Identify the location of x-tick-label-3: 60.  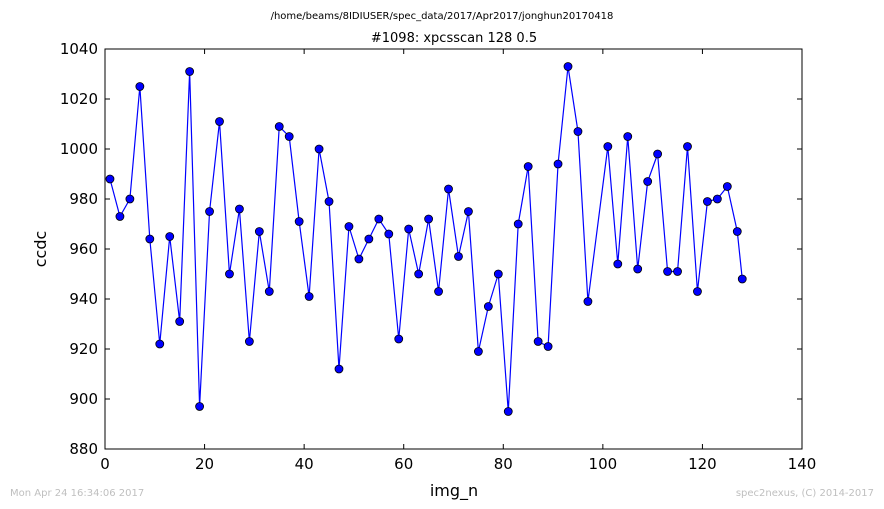
(403, 464).